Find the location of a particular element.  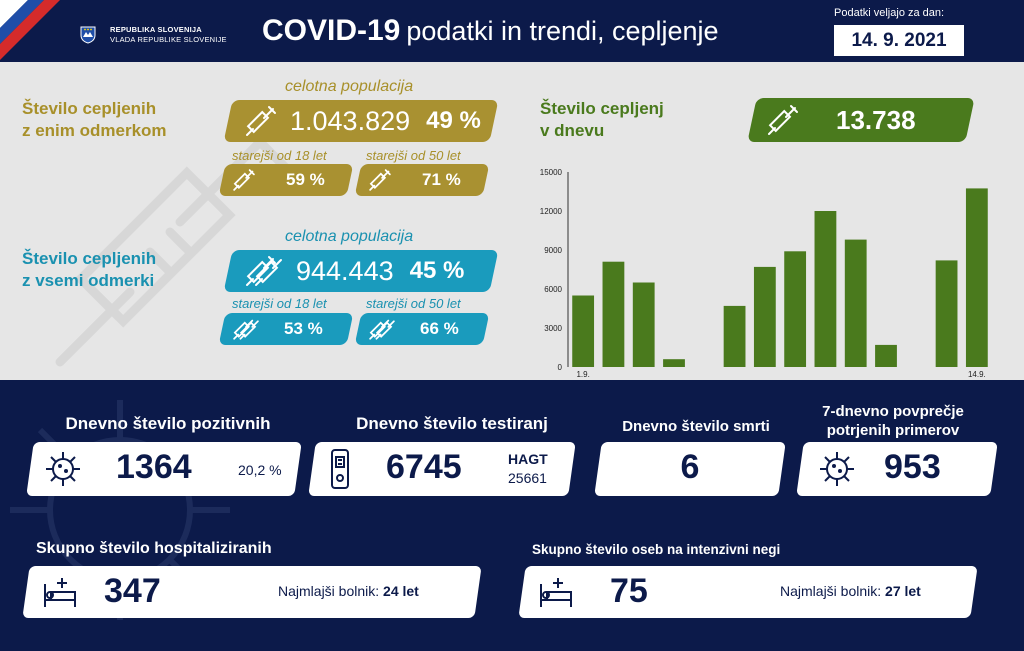

one-dose-age50-pill: 71 % is located at coordinates (422, 180).